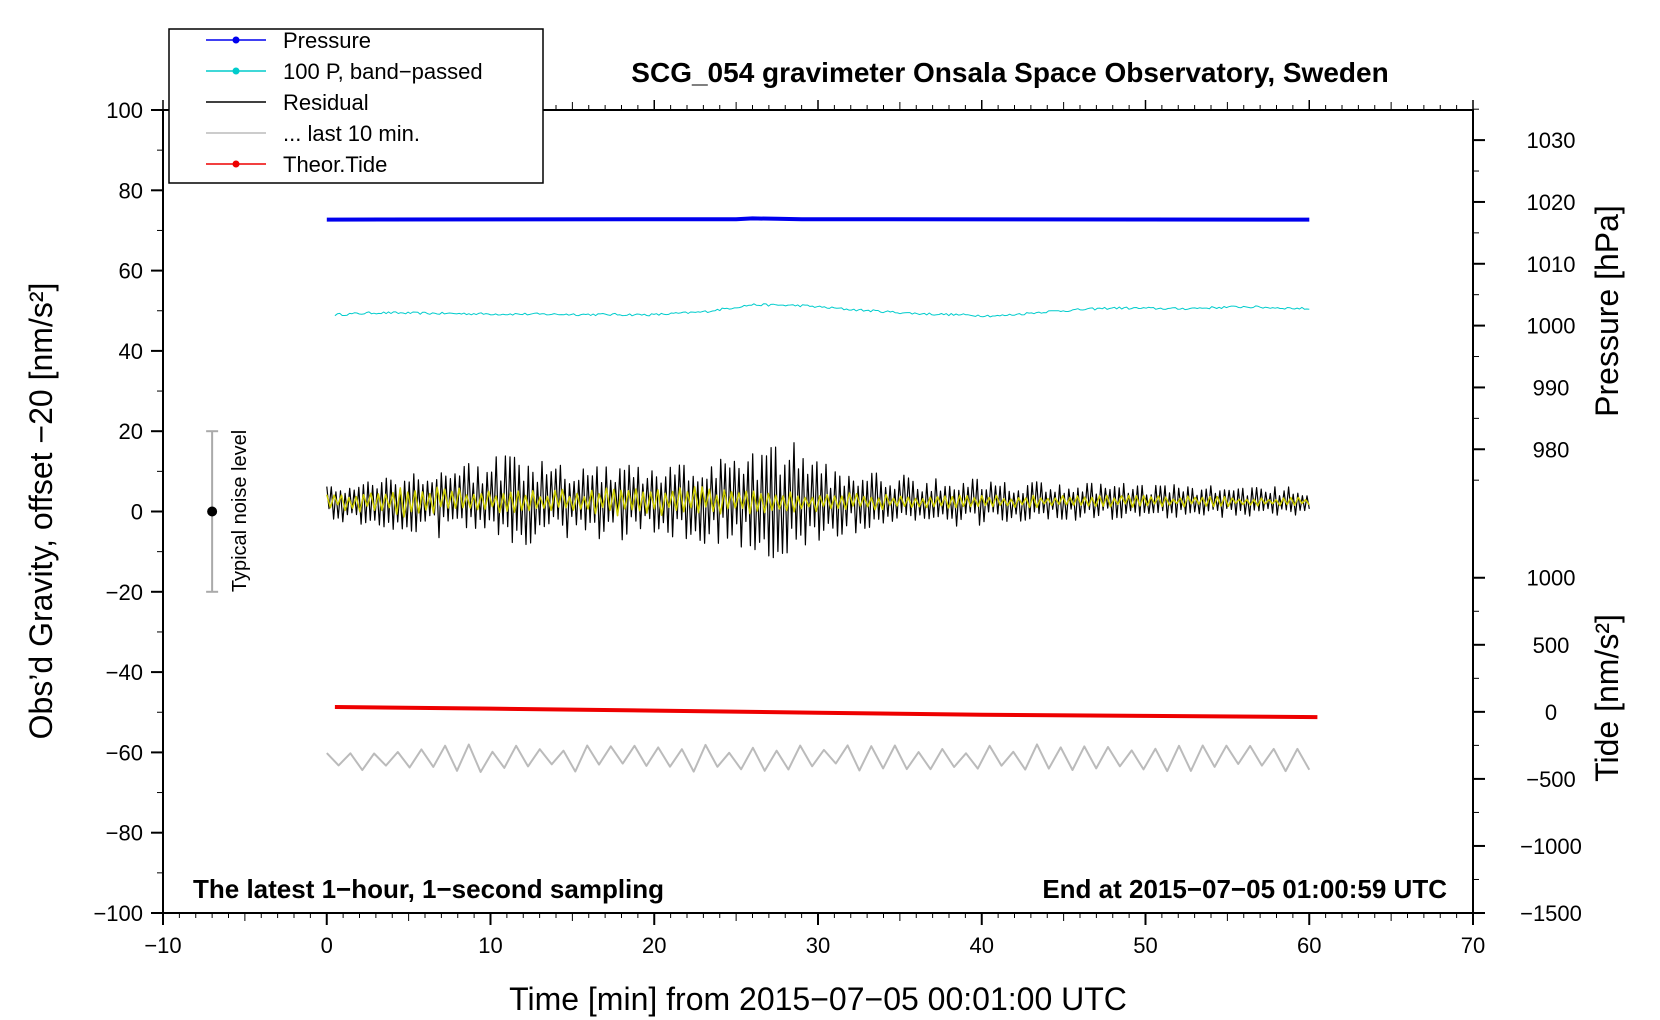  Describe the element at coordinates (236, 71) in the screenshot. I see `legend-100-p-band-passed-marker` at that location.